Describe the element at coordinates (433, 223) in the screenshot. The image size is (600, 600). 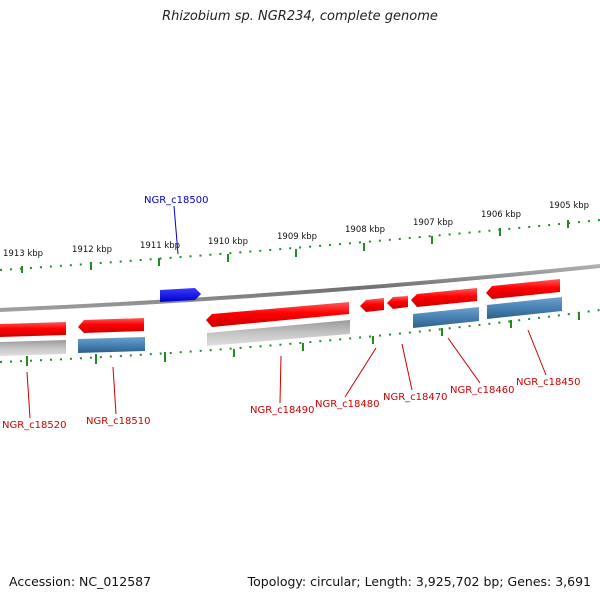
I see `scale-label: 1907 kbp` at that location.